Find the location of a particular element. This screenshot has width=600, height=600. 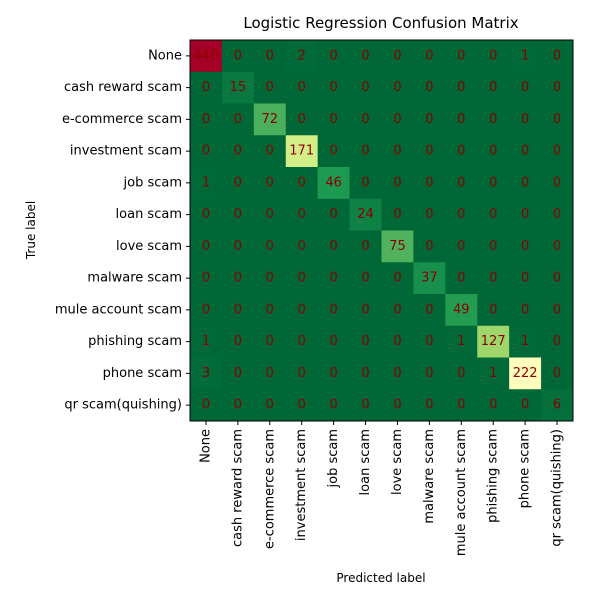

matrix-cell-value: 46 is located at coordinates (333, 182).